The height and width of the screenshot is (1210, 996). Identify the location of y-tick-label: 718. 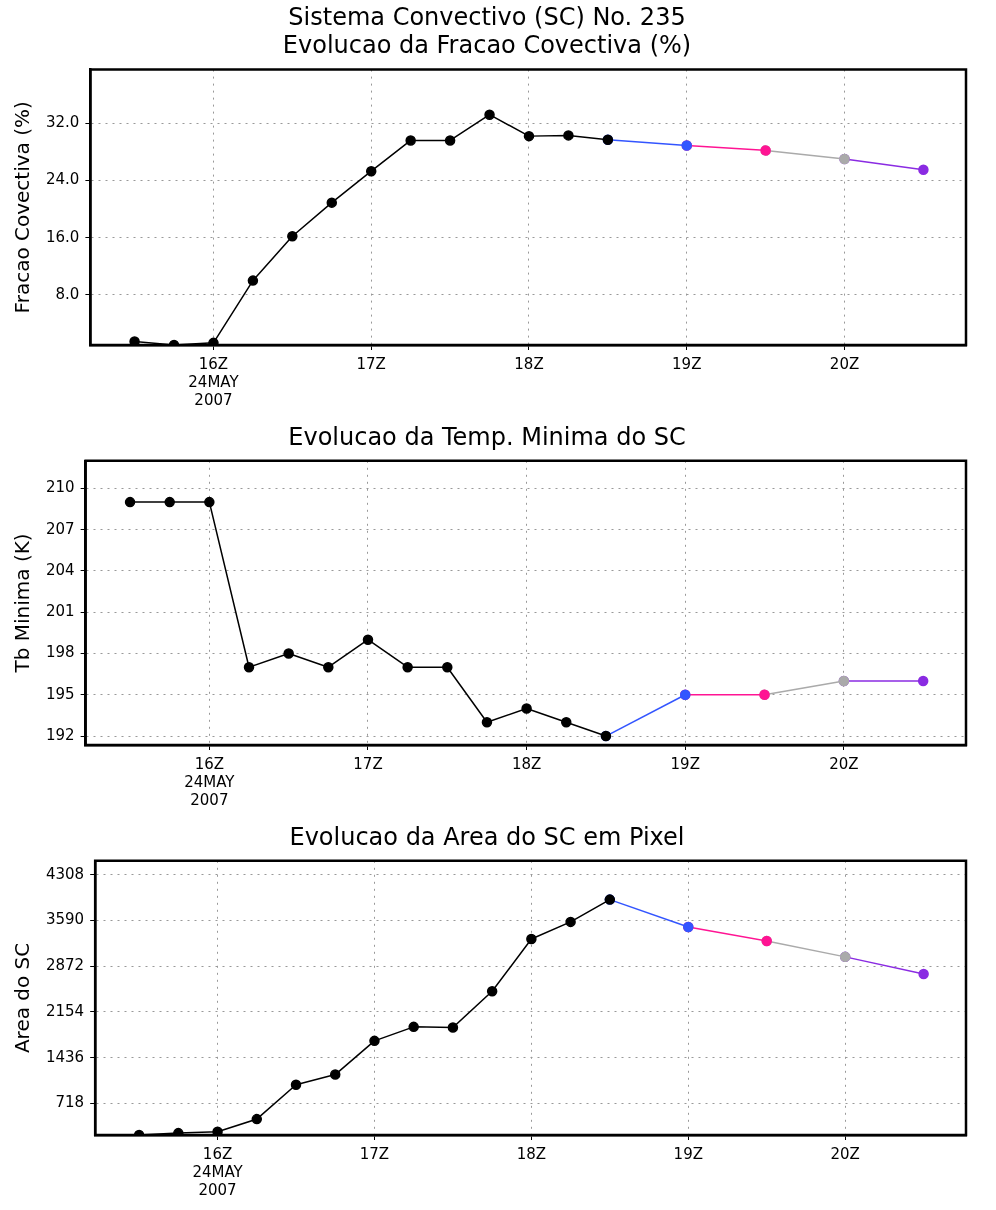
(70, 1102).